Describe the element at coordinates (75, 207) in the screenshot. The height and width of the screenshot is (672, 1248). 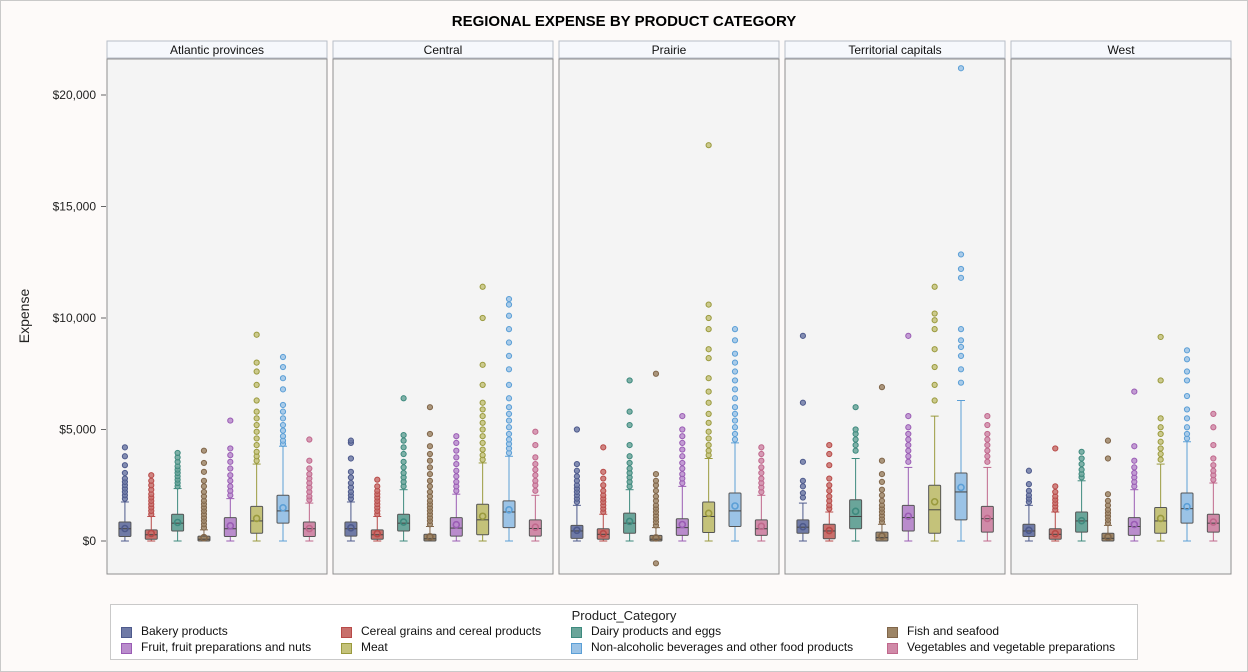
I see `y-tick-label: $15,000` at that location.